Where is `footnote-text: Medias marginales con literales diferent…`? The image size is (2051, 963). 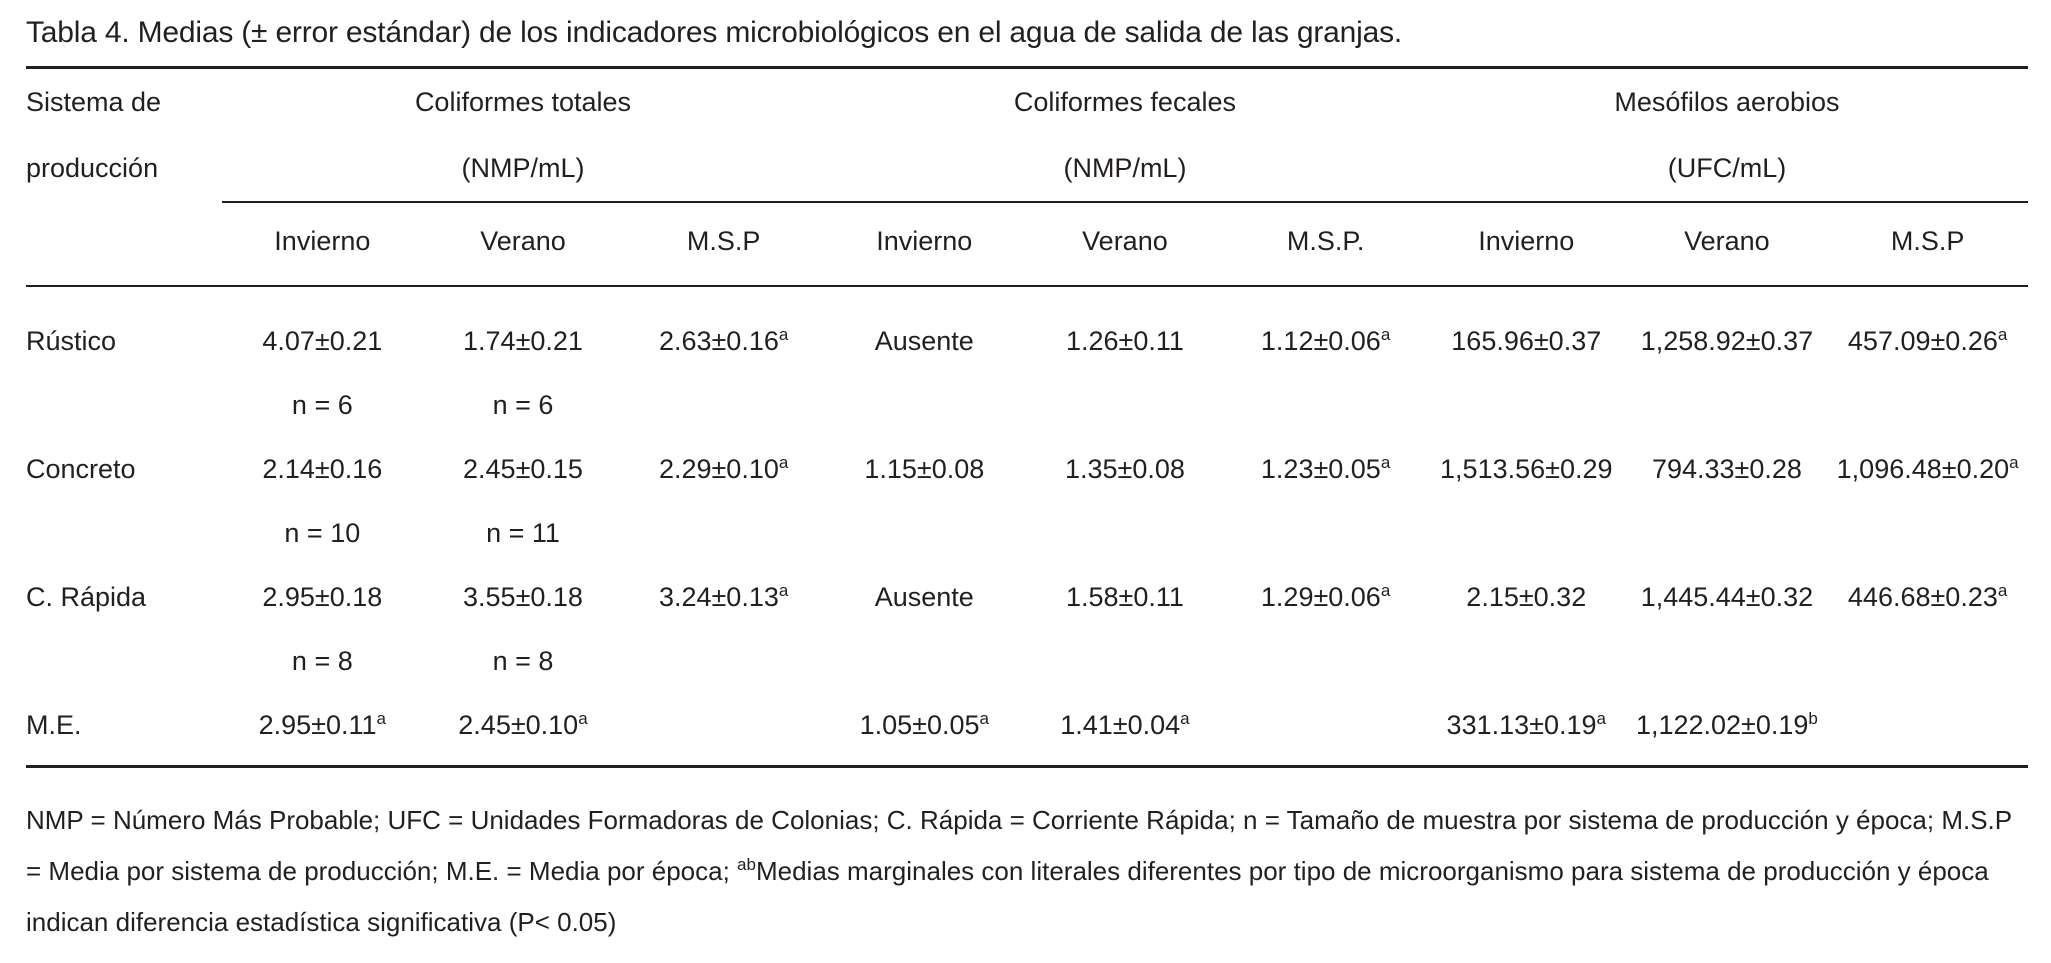 footnote-text: Medias marginales con literales diferent… is located at coordinates (1007, 896).